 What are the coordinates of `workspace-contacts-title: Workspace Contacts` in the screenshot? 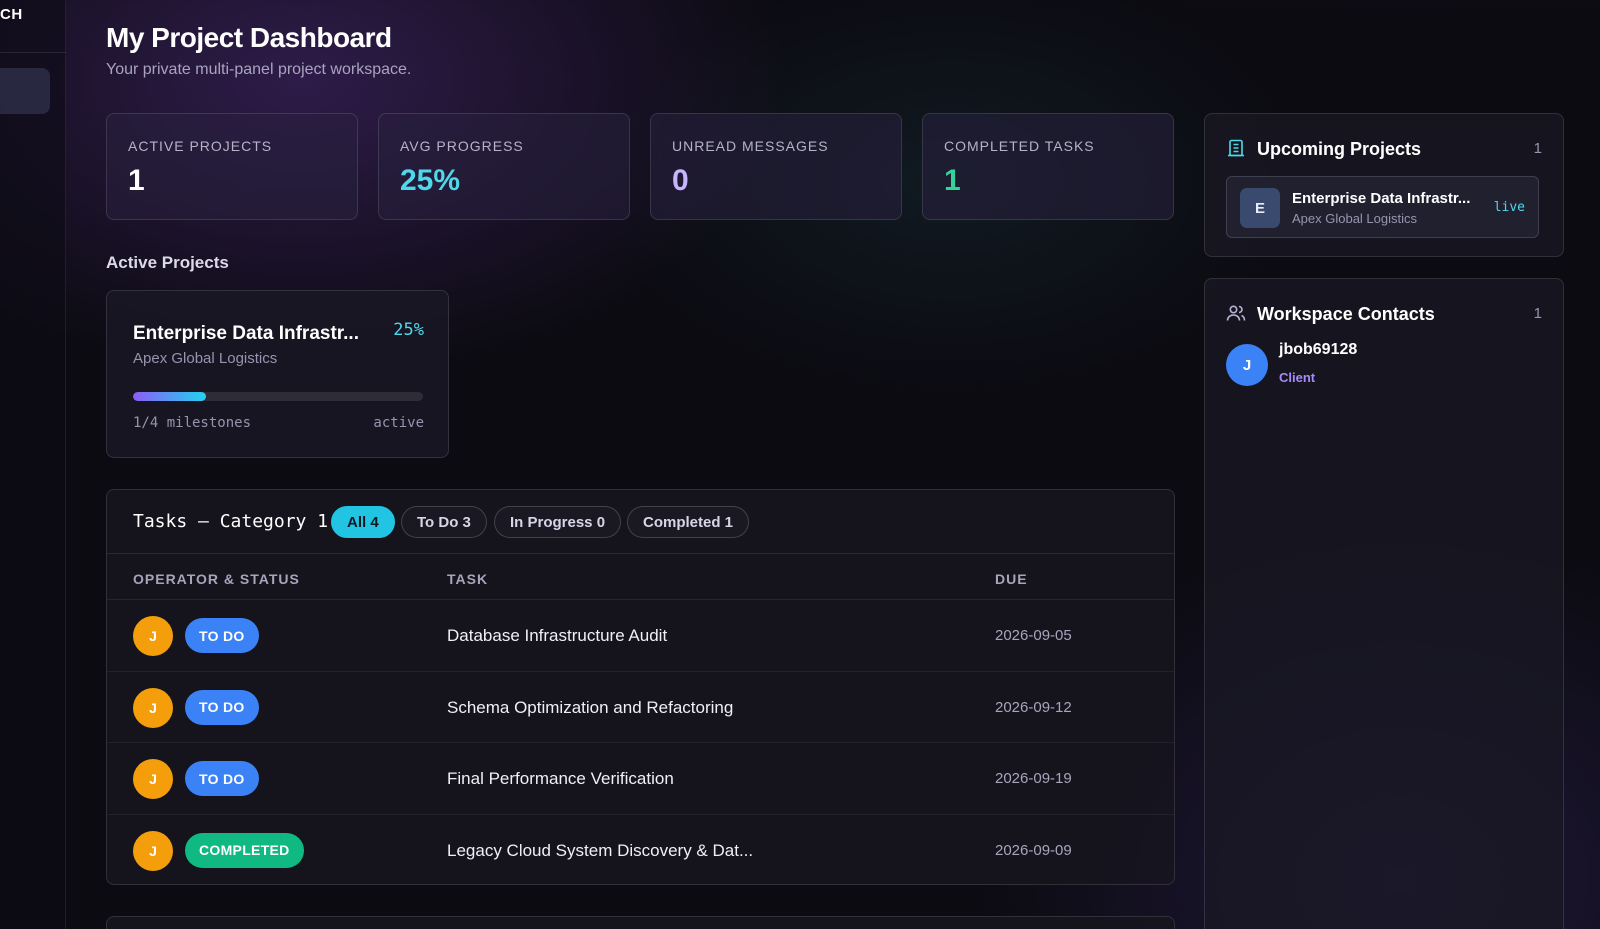 It's located at (1346, 314).